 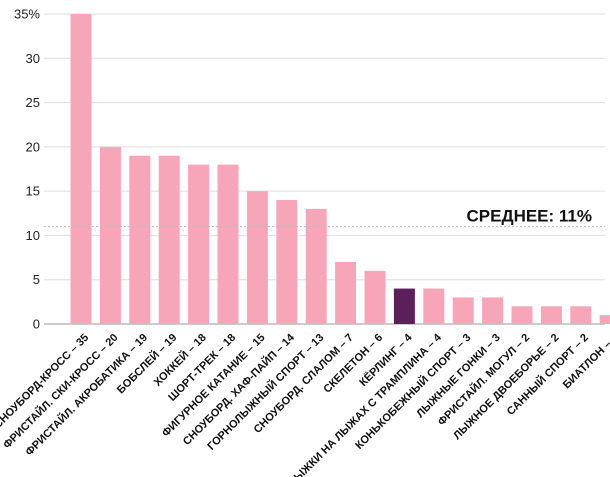 I want to click on y-tick-label: 5, so click(x=36, y=279).